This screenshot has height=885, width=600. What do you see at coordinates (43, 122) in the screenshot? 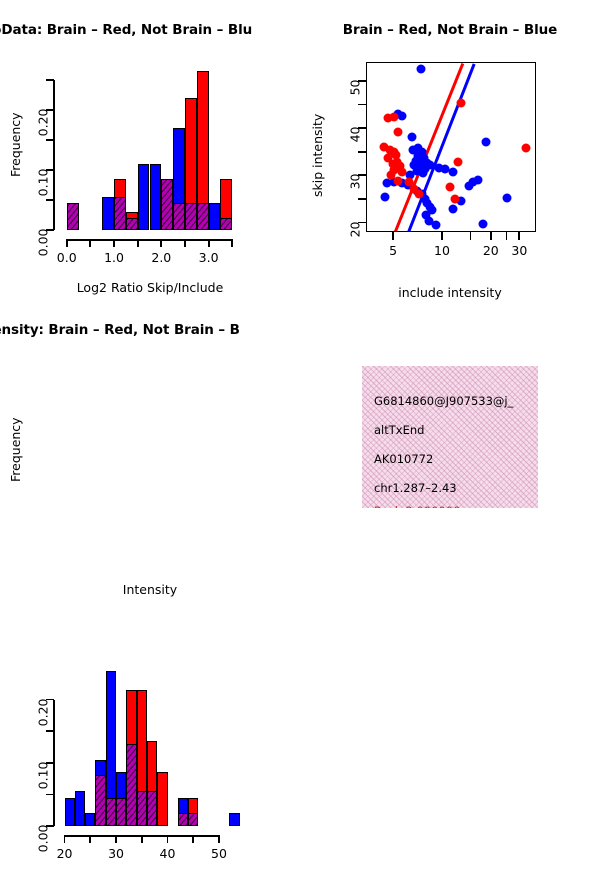
I see `y-axis-tick-label: 0.20` at bounding box center [43, 122].